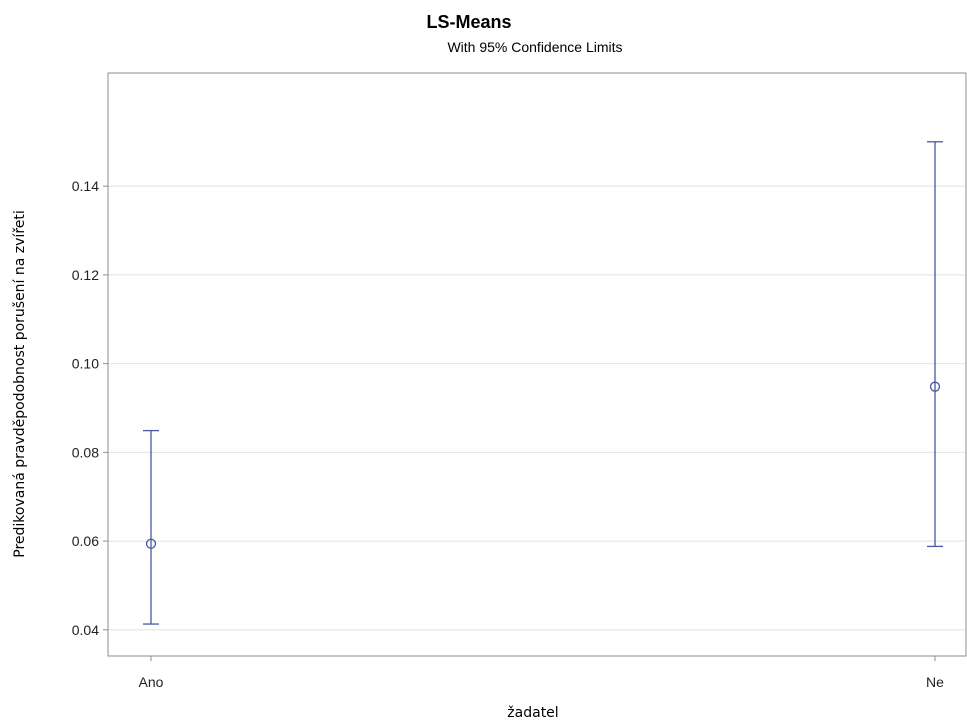 The width and height of the screenshot is (967, 722). What do you see at coordinates (85, 541) in the screenshot?
I see `y-tick-label: 0.06` at bounding box center [85, 541].